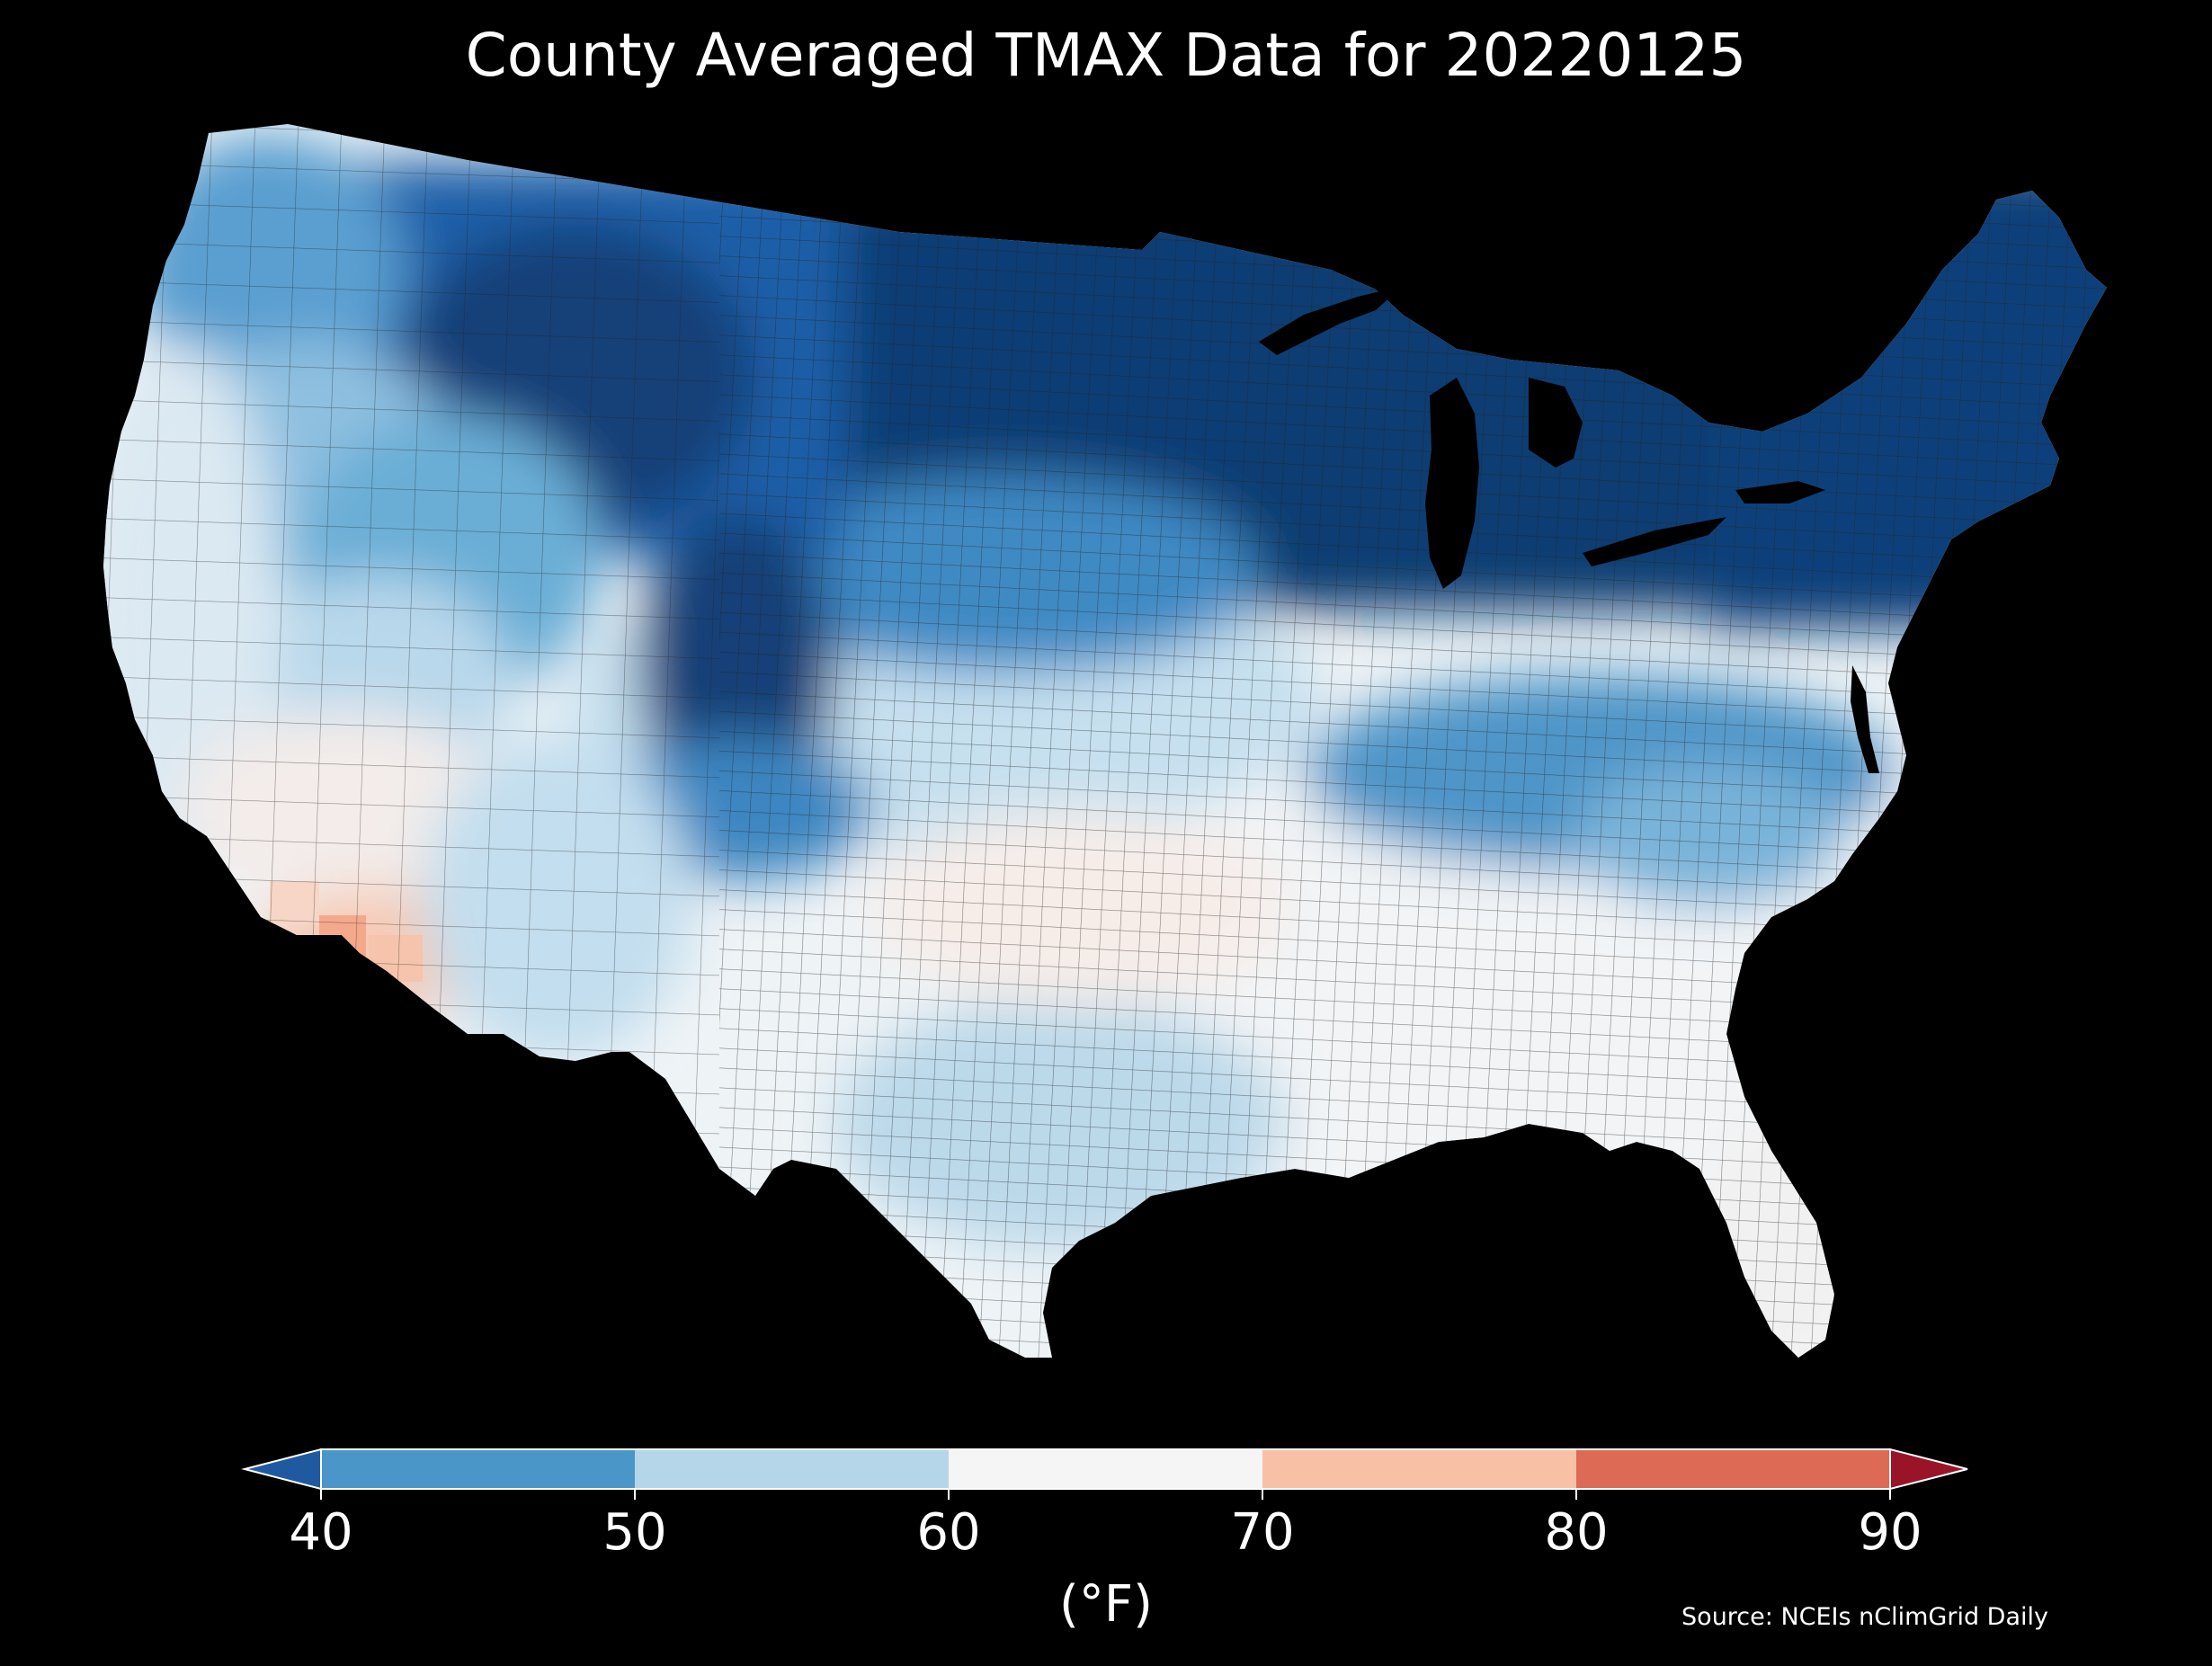 The image size is (2212, 1666). What do you see at coordinates (1890, 1532) in the screenshot?
I see `colorbar-tick-label-90: 90` at bounding box center [1890, 1532].